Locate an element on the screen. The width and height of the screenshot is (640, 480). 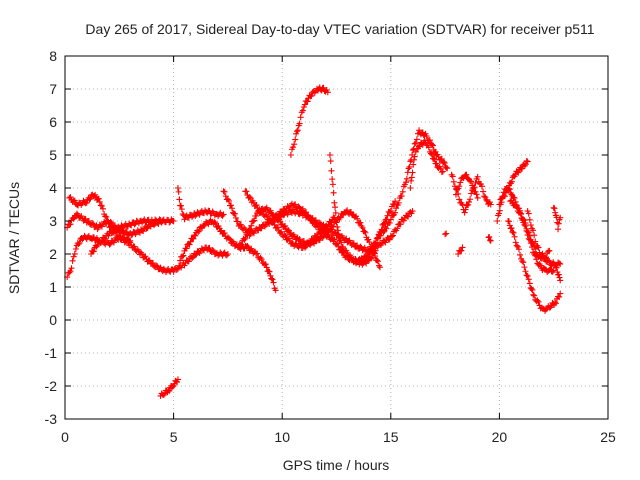
x-tick-label: 15 is located at coordinates (391, 437).